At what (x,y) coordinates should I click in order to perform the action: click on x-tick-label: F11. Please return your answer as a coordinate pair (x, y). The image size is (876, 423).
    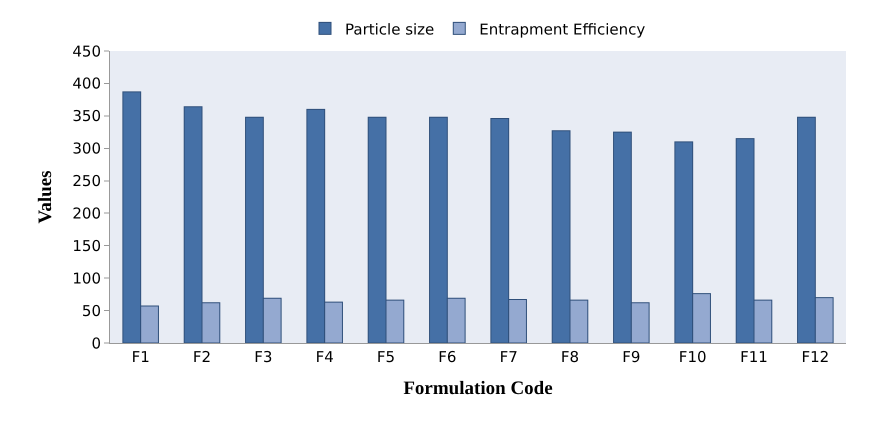
    Looking at the image, I should click on (754, 357).